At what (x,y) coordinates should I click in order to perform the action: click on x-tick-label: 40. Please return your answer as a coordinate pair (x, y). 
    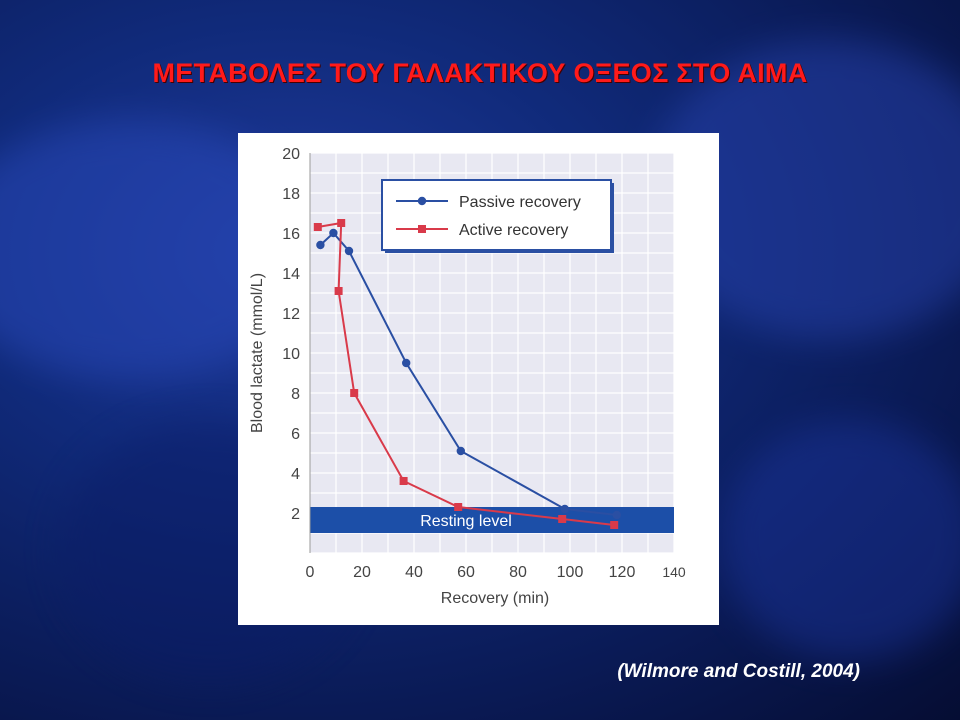
    Looking at the image, I should click on (414, 572).